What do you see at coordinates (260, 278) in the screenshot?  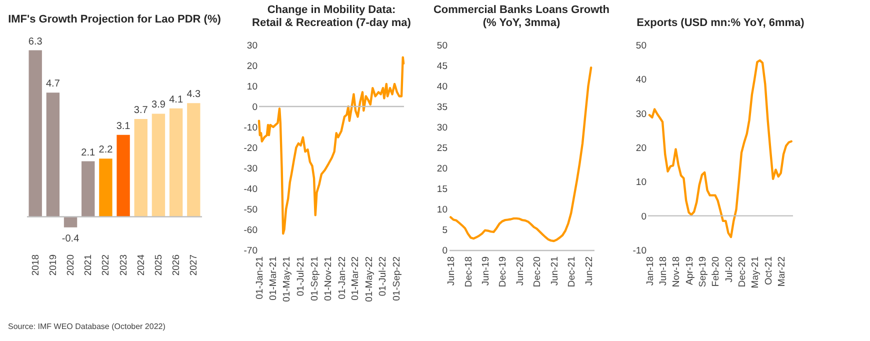 I see `x-tick-label: 01-Jan-21` at bounding box center [260, 278].